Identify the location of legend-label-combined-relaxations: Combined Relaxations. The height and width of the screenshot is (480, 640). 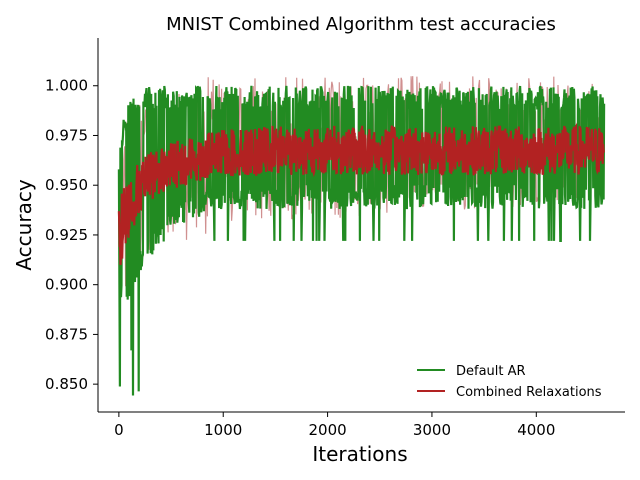
(529, 392).